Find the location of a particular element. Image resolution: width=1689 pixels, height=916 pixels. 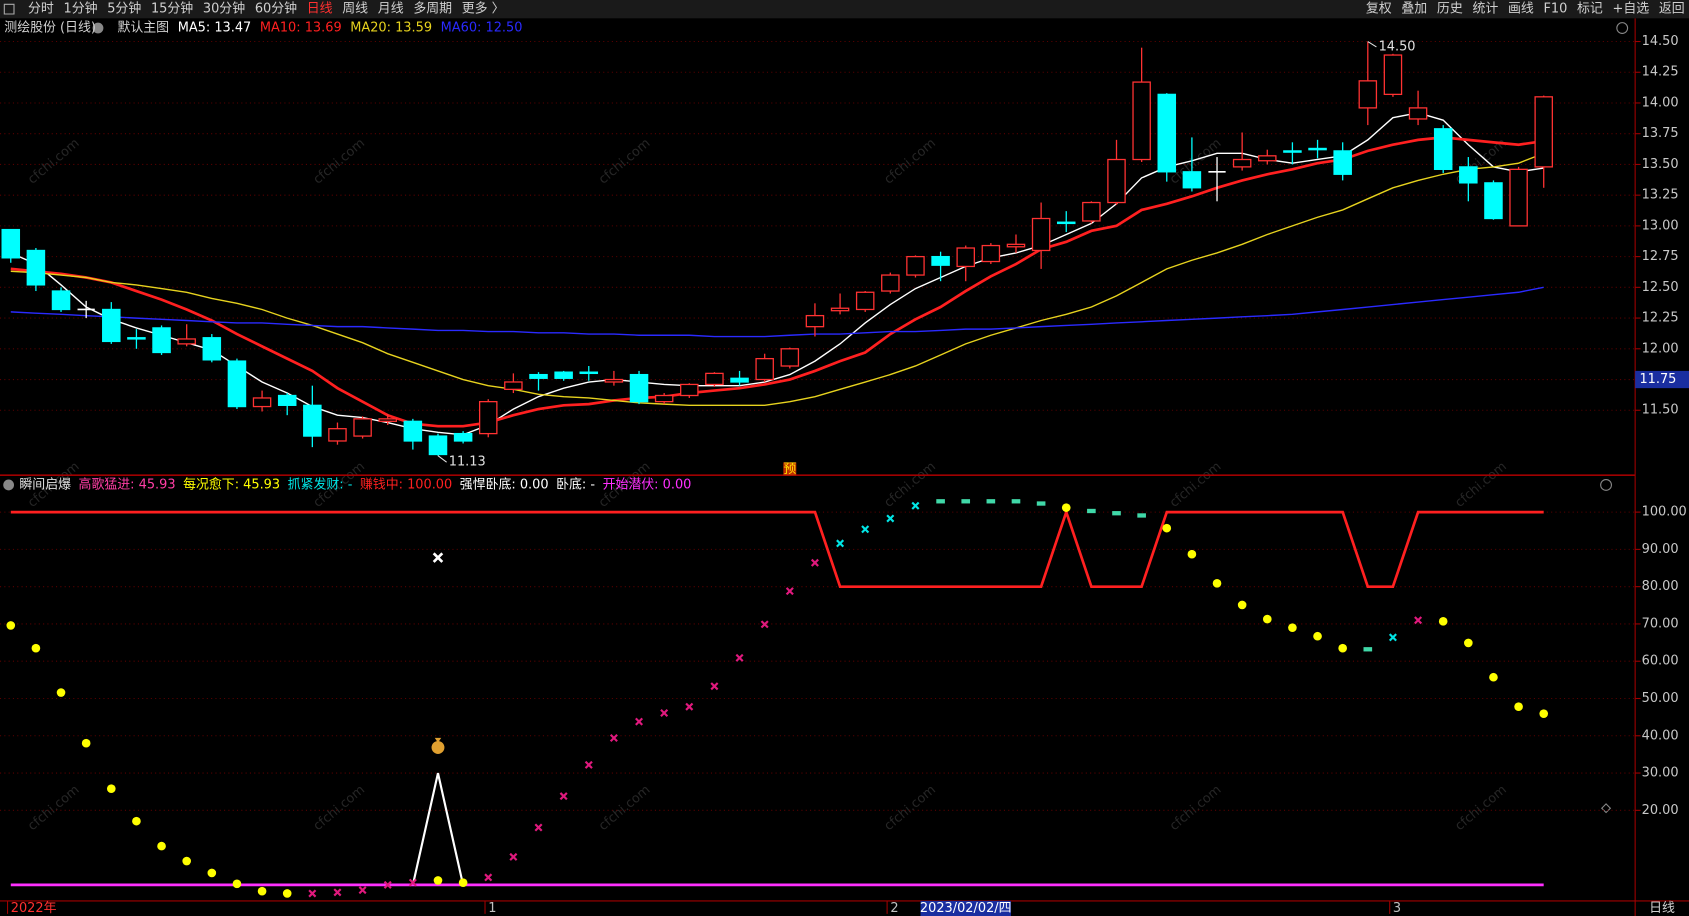

toolbar-item: 历史 is located at coordinates (1450, 9).